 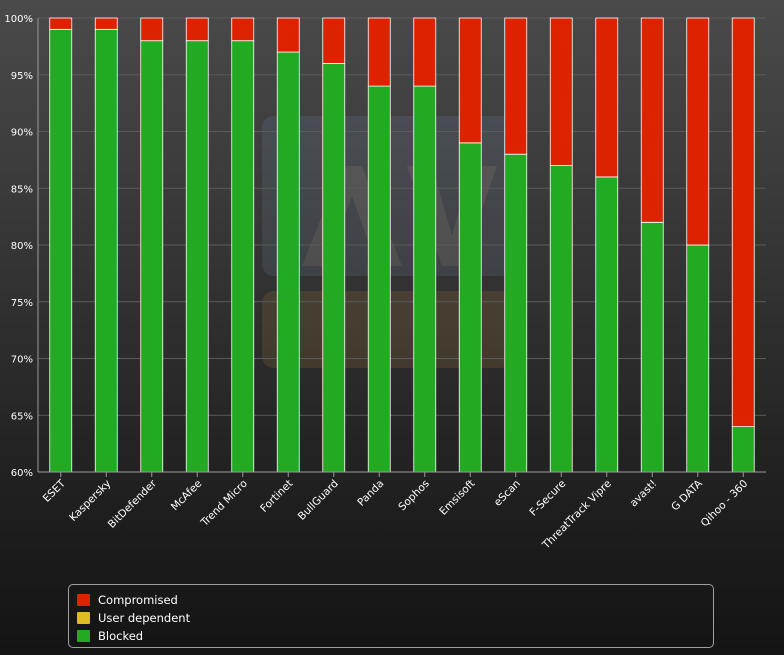 I want to click on x-tick-label: BitDefender, so click(x=133, y=504).